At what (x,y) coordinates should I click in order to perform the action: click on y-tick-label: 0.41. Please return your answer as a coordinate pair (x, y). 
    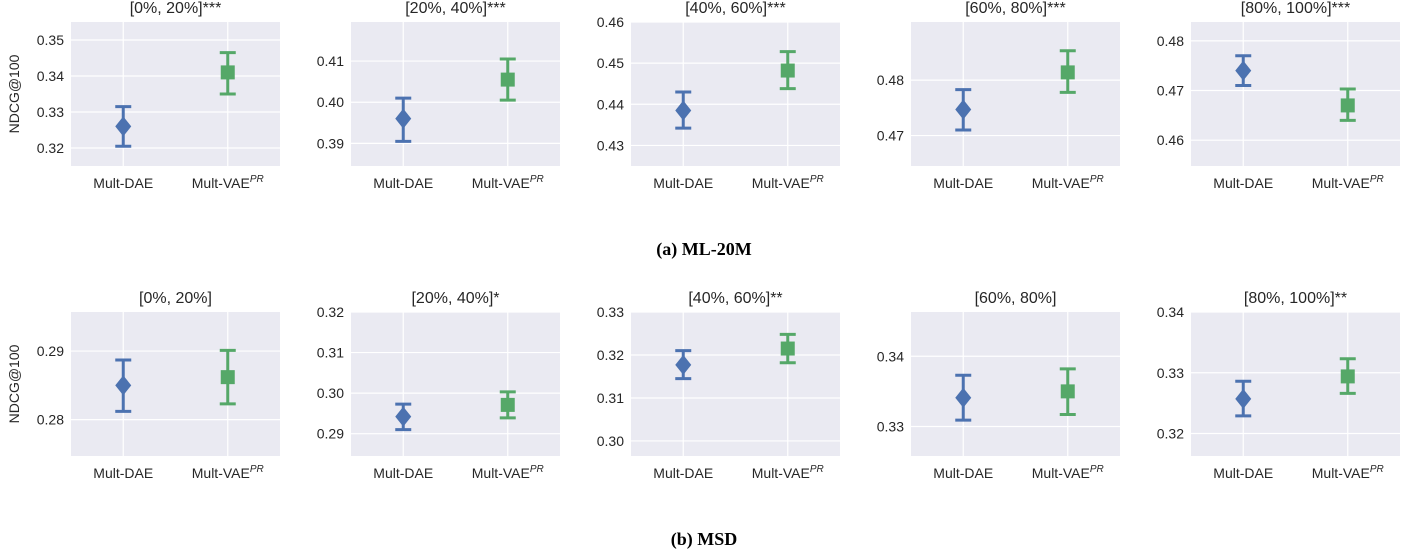
    Looking at the image, I should click on (330, 61).